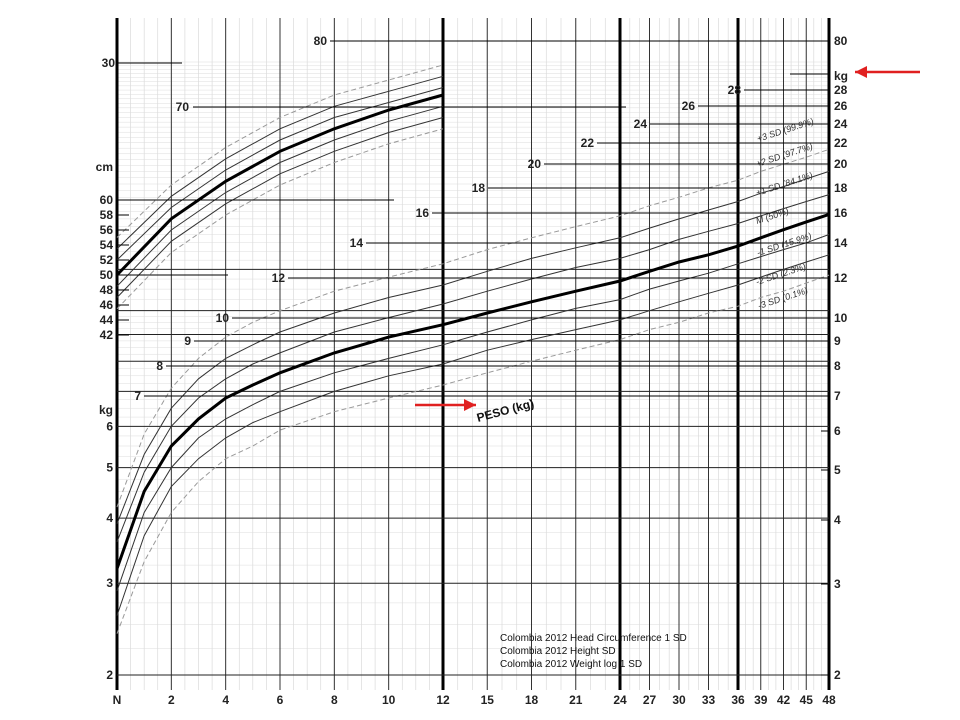 The image size is (960, 720). Describe the element at coordinates (841, 41) in the screenshot. I see `right-axis-label: 80` at that location.